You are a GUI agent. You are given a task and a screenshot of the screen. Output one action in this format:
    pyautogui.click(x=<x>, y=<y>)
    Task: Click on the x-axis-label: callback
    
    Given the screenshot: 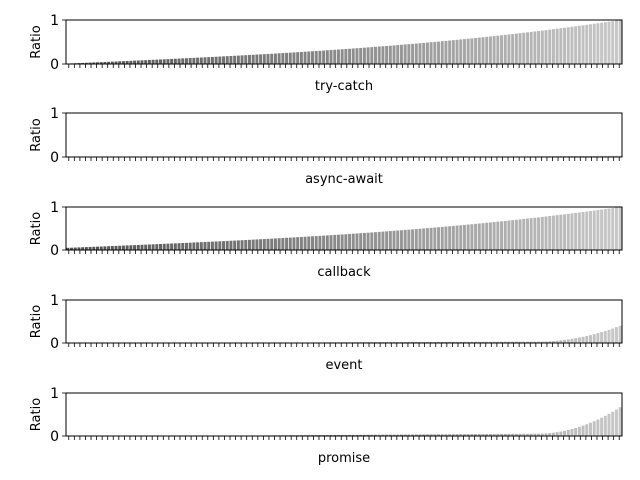 What is the action you would take?
    pyautogui.click(x=344, y=272)
    